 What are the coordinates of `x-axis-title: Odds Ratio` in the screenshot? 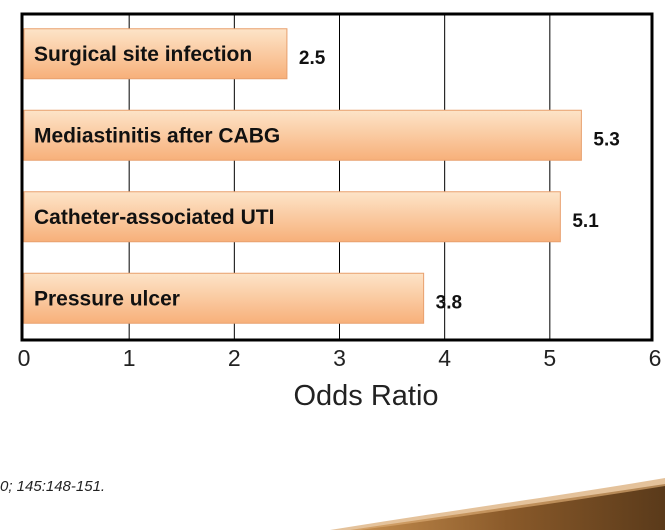 It's located at (365, 396).